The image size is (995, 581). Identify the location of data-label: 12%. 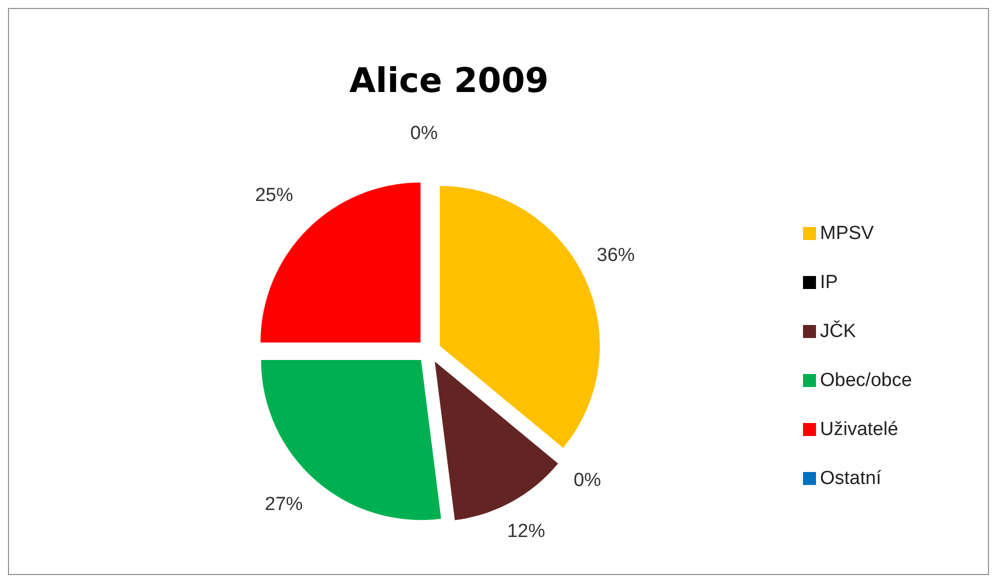
(526, 531).